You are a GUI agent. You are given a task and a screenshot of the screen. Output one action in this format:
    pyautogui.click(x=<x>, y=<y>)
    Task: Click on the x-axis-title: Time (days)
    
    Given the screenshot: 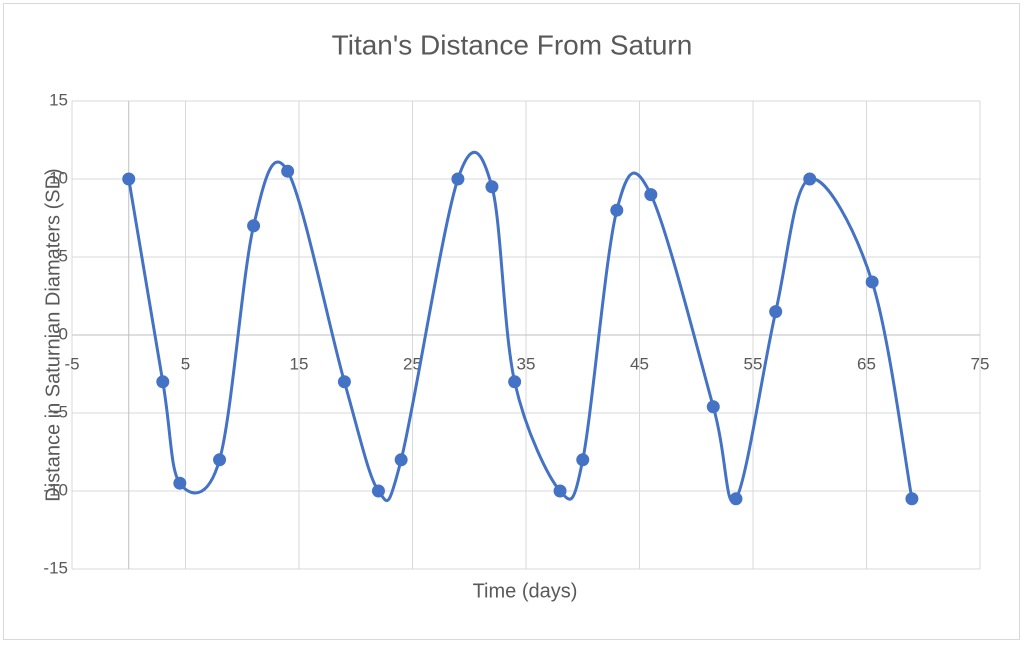 What is the action you would take?
    pyautogui.click(x=525, y=591)
    